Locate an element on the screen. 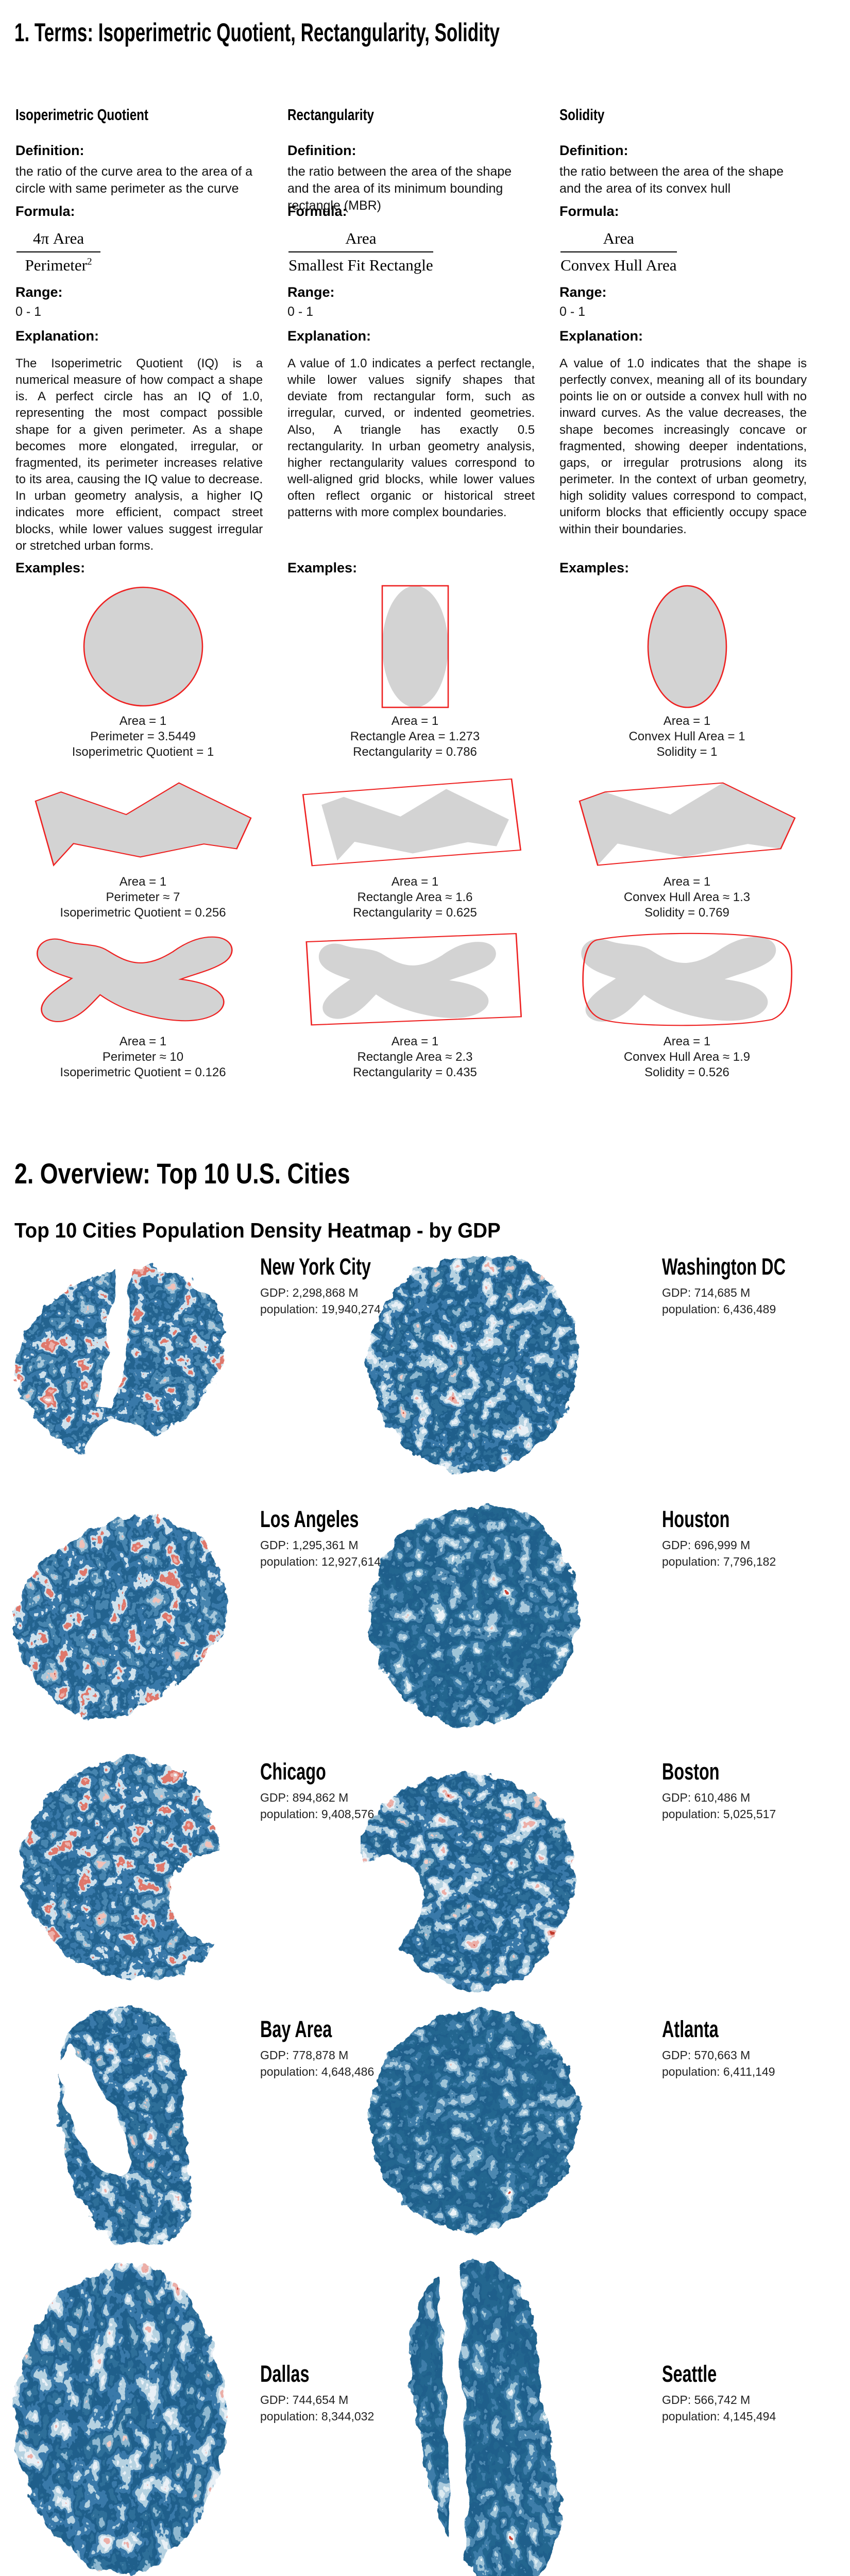 The height and width of the screenshot is (2576, 850). city-gdp: GDP: 566,742 M is located at coordinates (706, 2399).